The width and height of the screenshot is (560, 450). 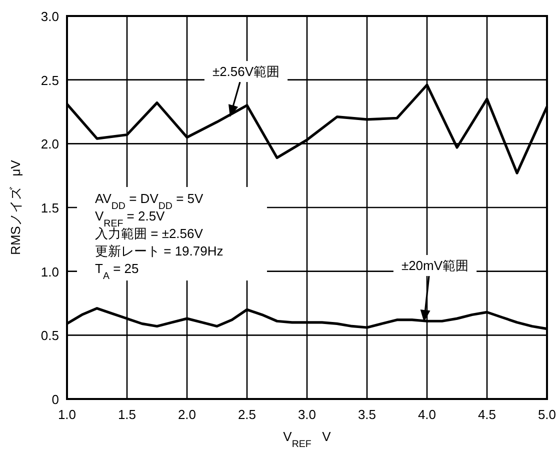 I want to click on annotation: 更新レート = 19.79Hz, so click(x=159, y=251).